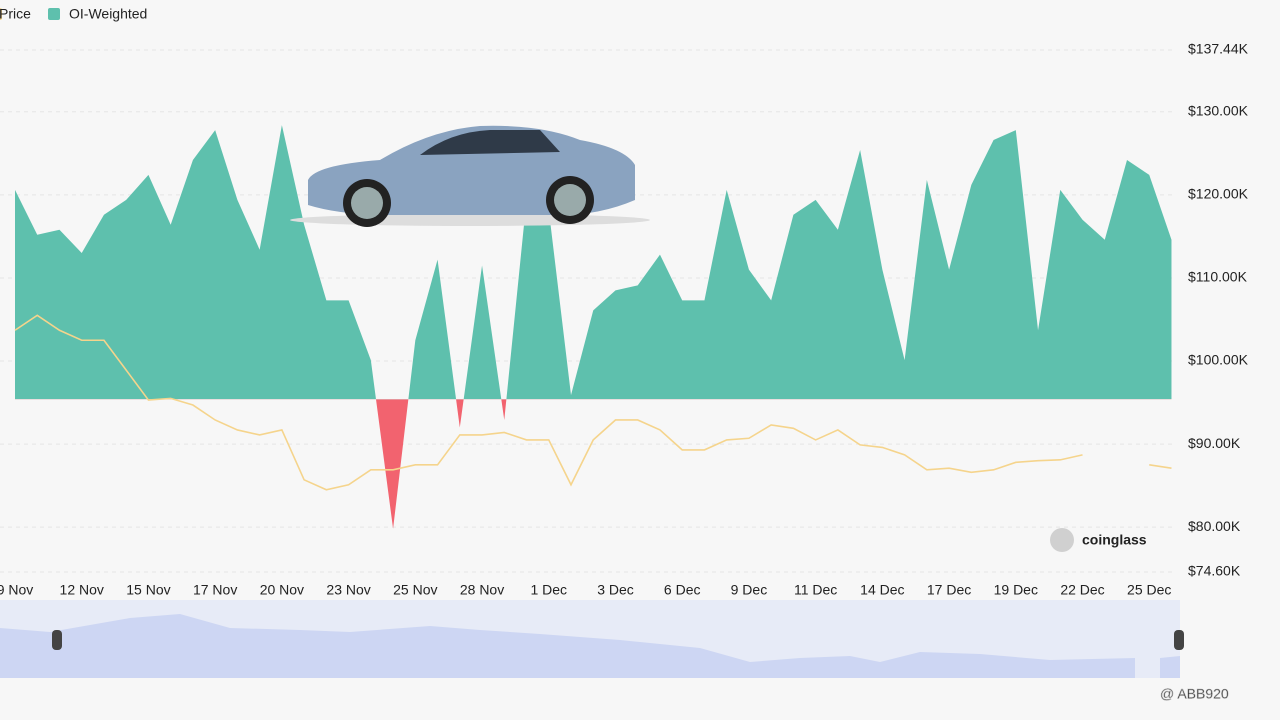 The height and width of the screenshot is (720, 1280). Describe the element at coordinates (1016, 590) in the screenshot. I see `x-tick-label: 19 Dec` at that location.